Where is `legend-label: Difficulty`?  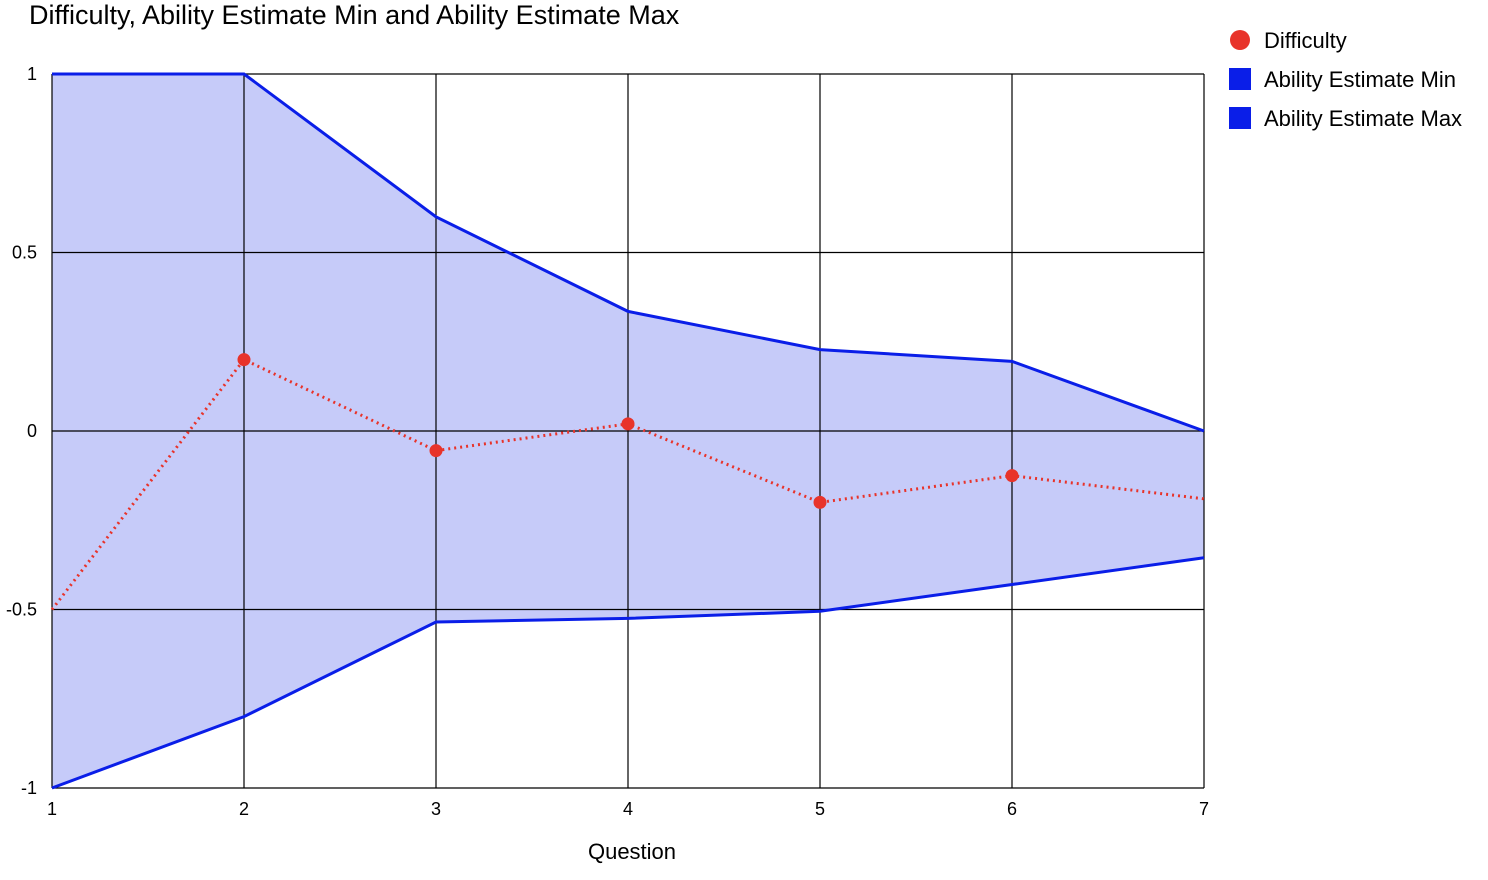
legend-label: Difficulty is located at coordinates (1305, 40).